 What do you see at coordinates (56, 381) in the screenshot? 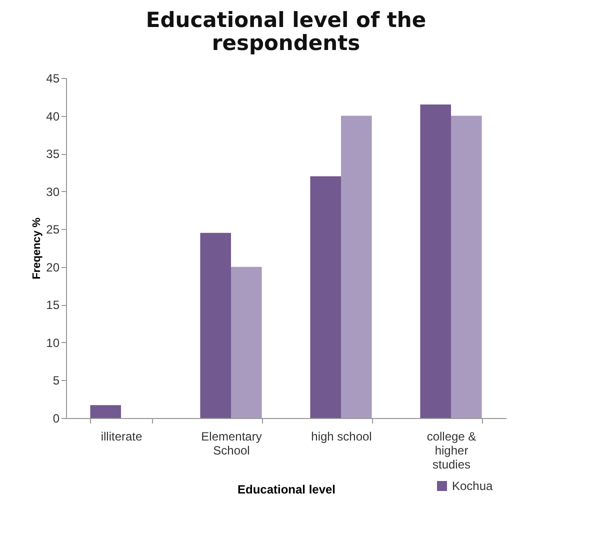
I see `y-tick-label: 5` at bounding box center [56, 381].